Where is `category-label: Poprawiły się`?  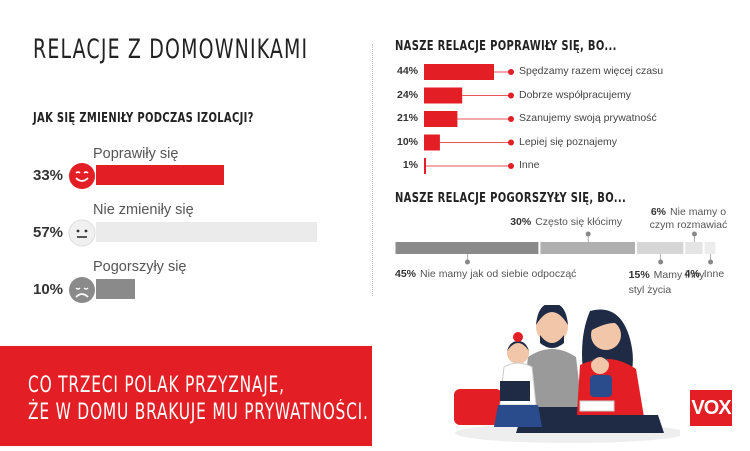 category-label: Poprawiły się is located at coordinates (136, 154).